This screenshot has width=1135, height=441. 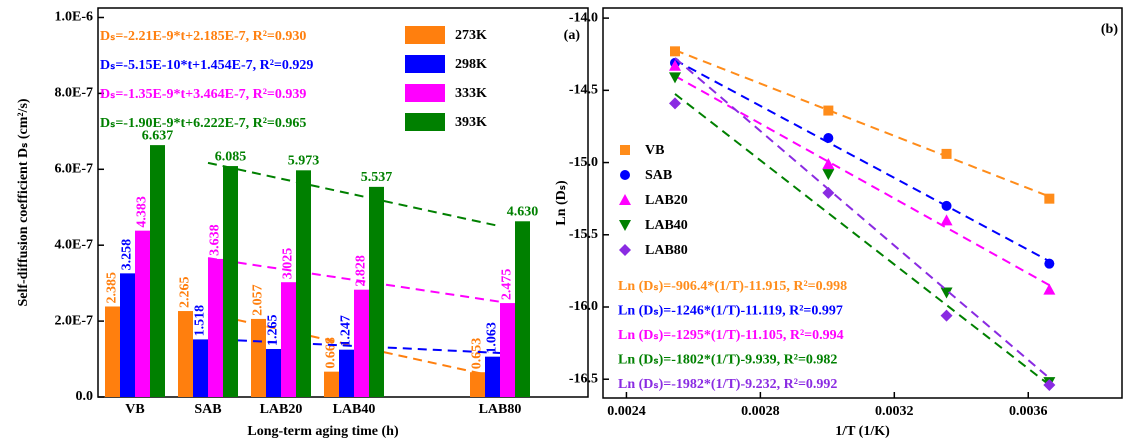 What do you see at coordinates (215, 240) in the screenshot?
I see `value-label: 3.638` at bounding box center [215, 240].